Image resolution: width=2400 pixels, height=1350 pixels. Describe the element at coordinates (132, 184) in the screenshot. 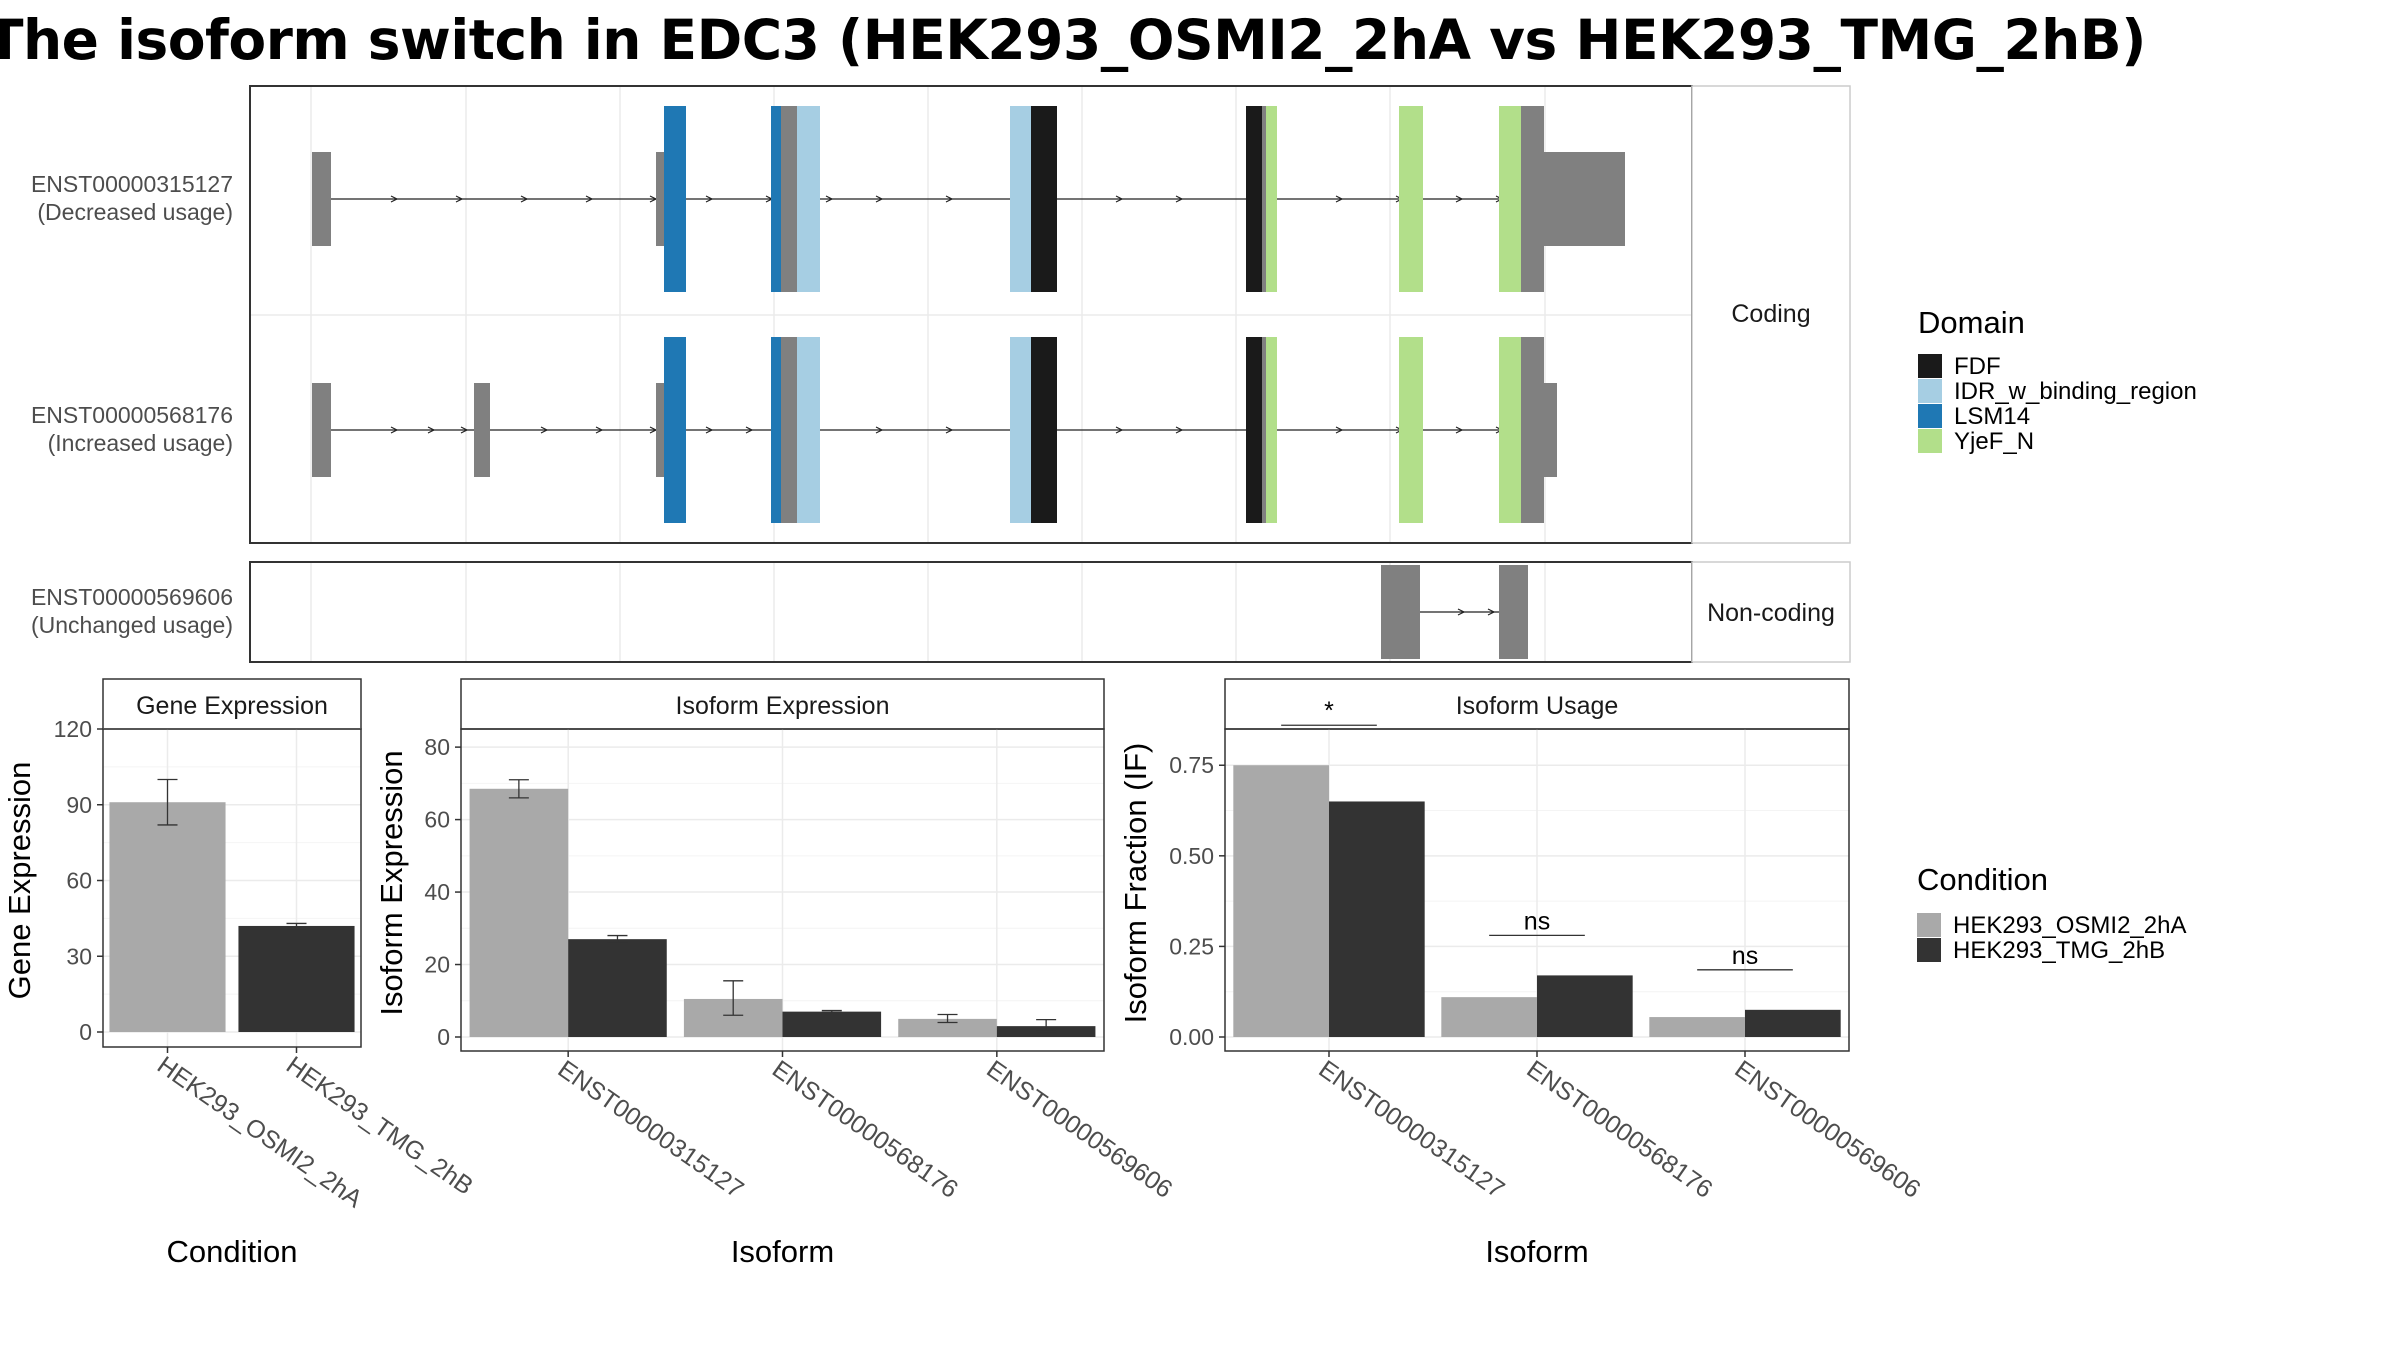

I see `transcript-id-label: ENST00000315127` at that location.